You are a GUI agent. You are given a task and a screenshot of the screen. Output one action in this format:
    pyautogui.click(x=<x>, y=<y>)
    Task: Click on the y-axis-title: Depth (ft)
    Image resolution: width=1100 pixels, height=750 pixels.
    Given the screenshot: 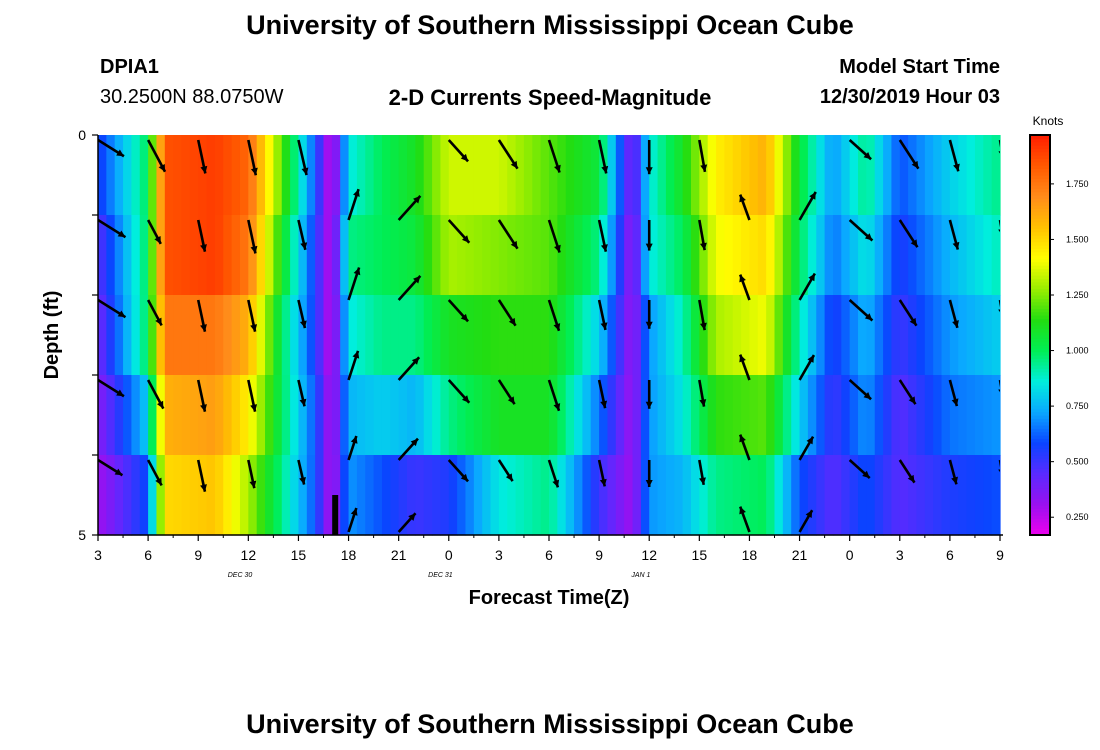 What is the action you would take?
    pyautogui.click(x=52, y=335)
    